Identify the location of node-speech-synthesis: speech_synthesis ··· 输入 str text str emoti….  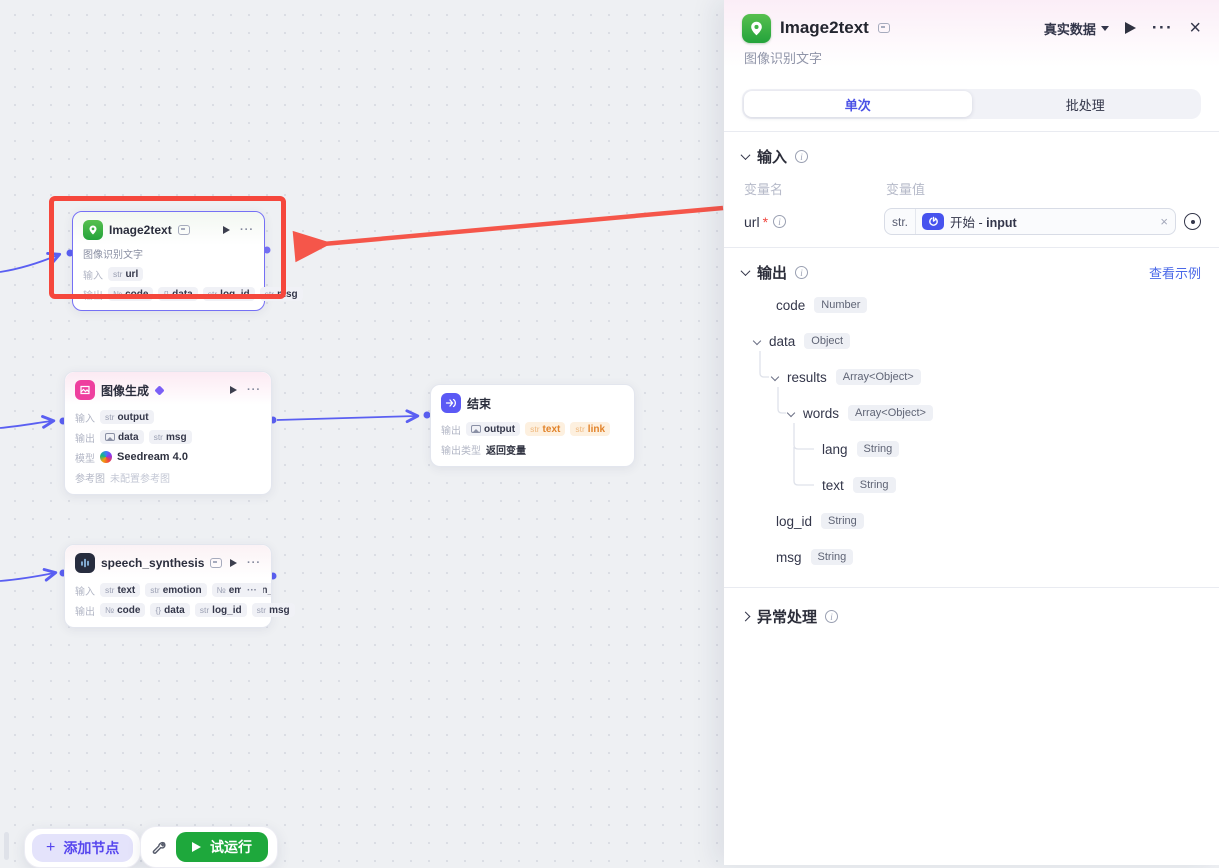
(179, 586).